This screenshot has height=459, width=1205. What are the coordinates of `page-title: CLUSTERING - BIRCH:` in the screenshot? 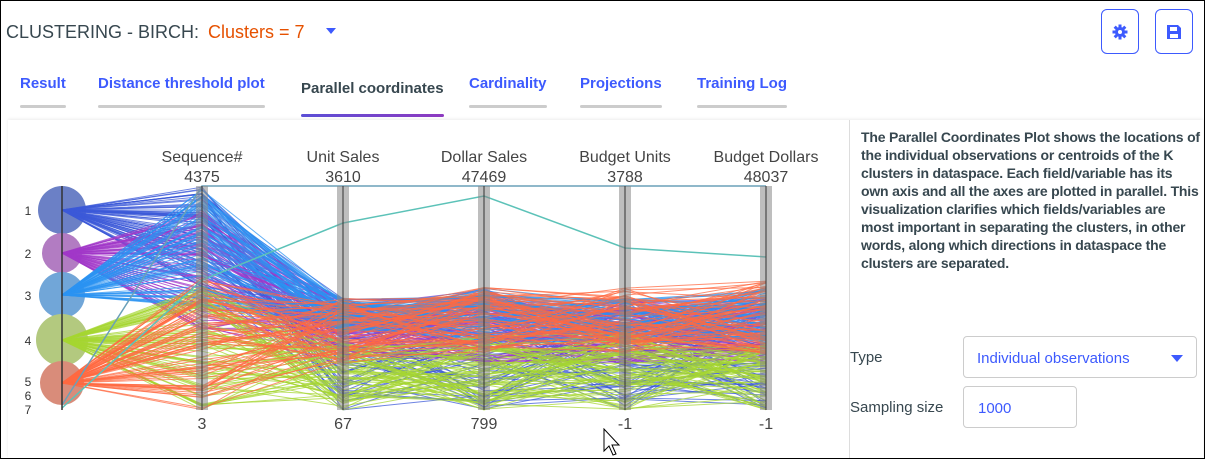 It's located at (103, 32).